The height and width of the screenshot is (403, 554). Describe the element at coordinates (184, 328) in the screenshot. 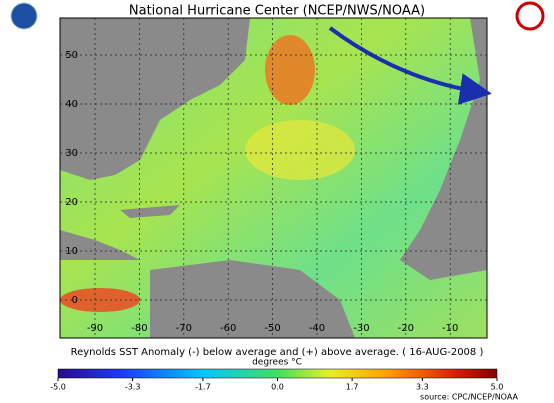

I see `lon-label: -70` at that location.